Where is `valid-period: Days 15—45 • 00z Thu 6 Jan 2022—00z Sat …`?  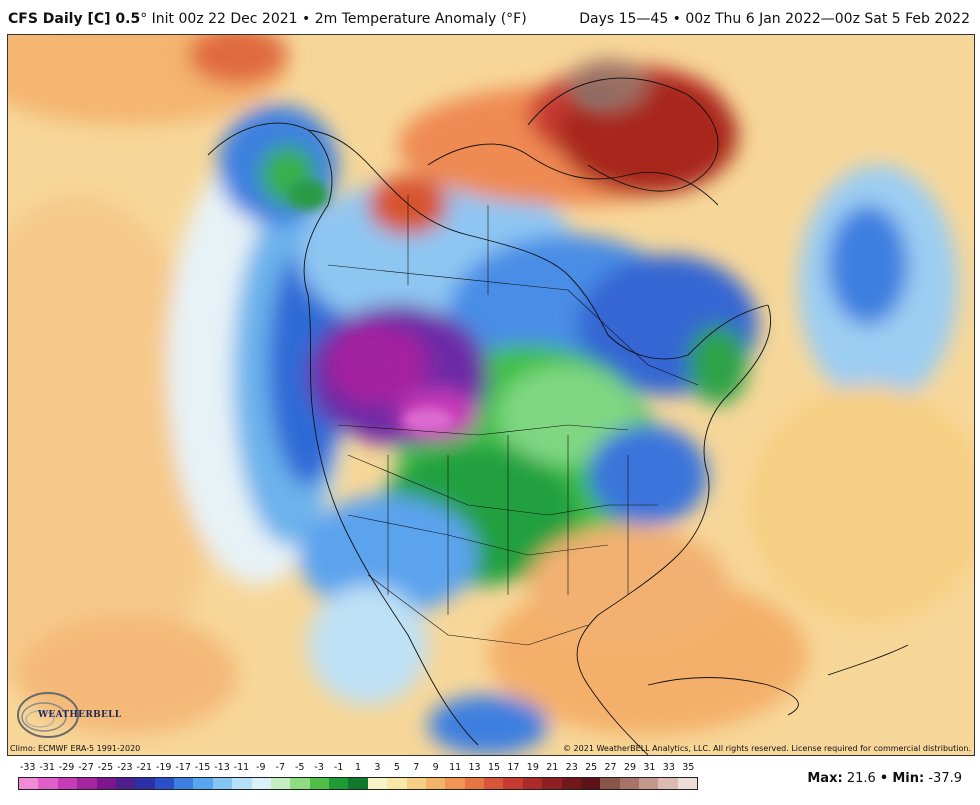
valid-period: Days 15—45 • 00z Thu 6 Jan 2022—00z Sat … is located at coordinates (774, 19).